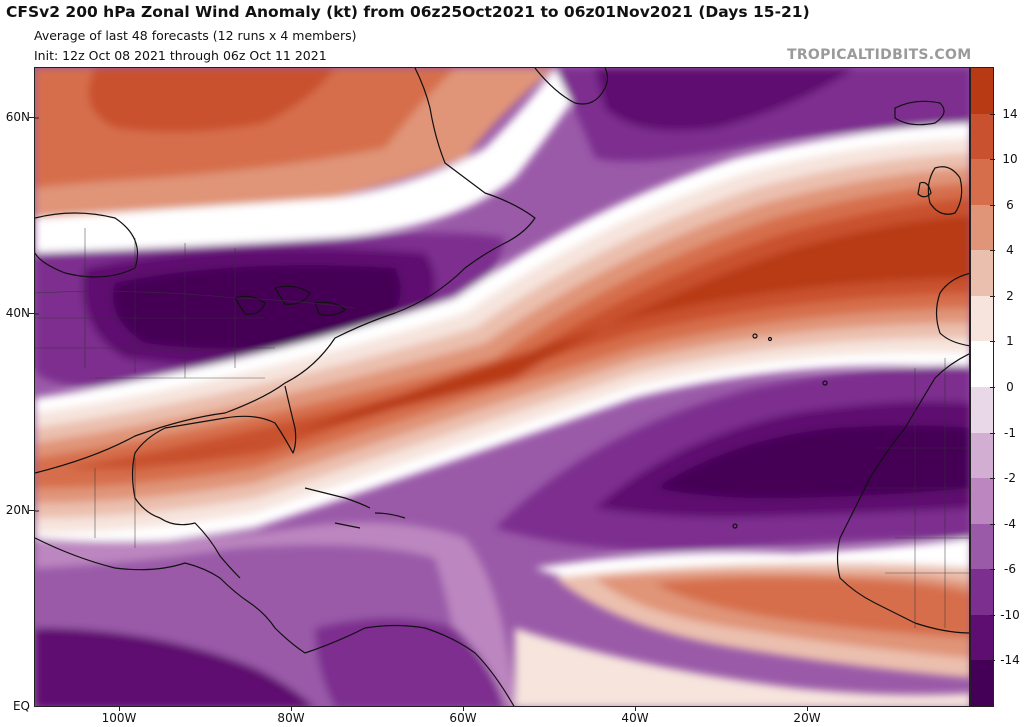 This screenshot has height=727, width=1024. I want to click on colorbar-label: 2, so click(1010, 295).